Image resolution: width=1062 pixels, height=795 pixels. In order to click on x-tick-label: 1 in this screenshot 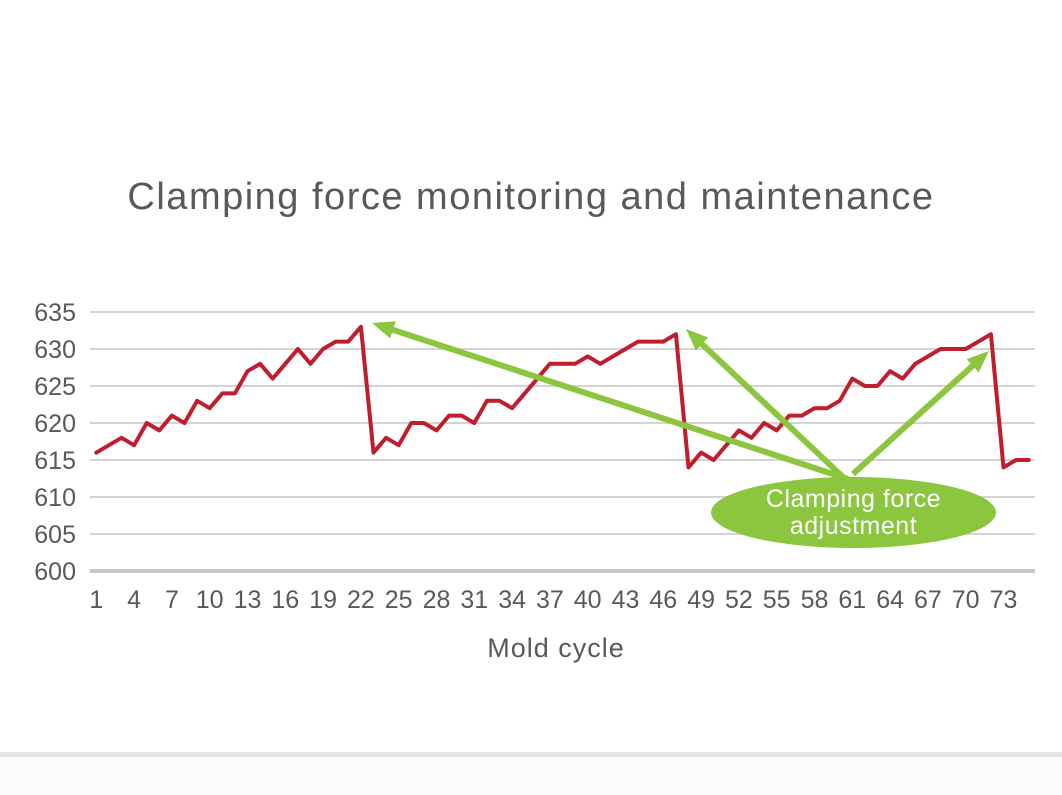, I will do `click(96, 600)`.